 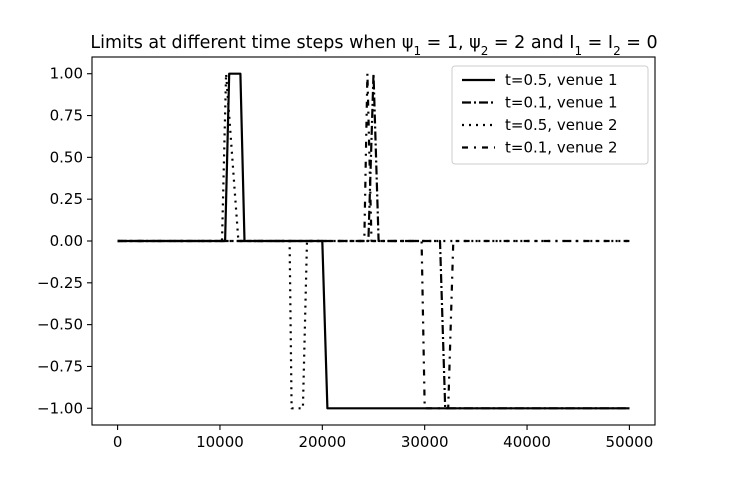 I want to click on legend-label: t=0.5, venue 2, so click(x=561, y=125).